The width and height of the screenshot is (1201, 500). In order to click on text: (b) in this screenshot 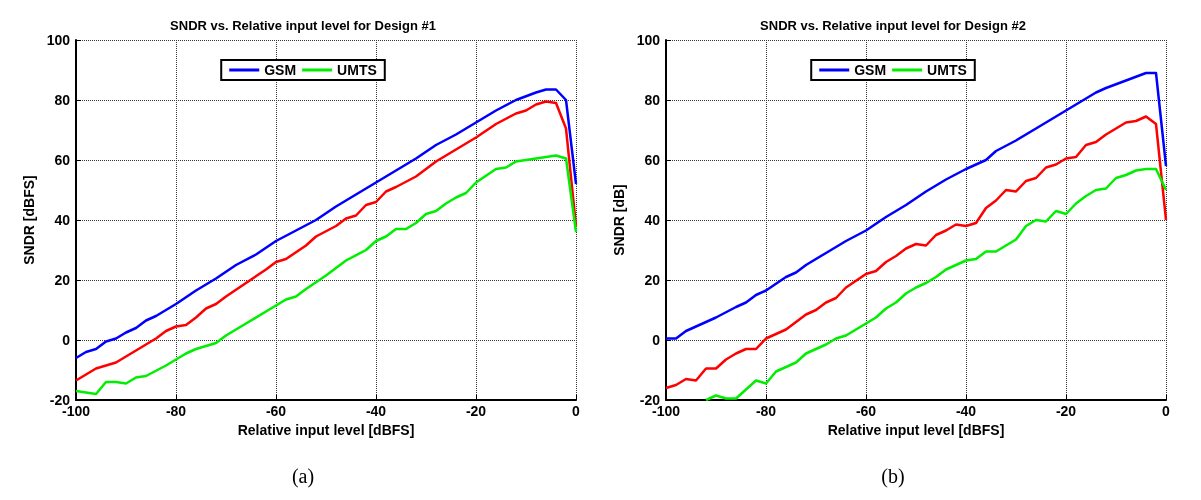, I will do `click(893, 476)`.